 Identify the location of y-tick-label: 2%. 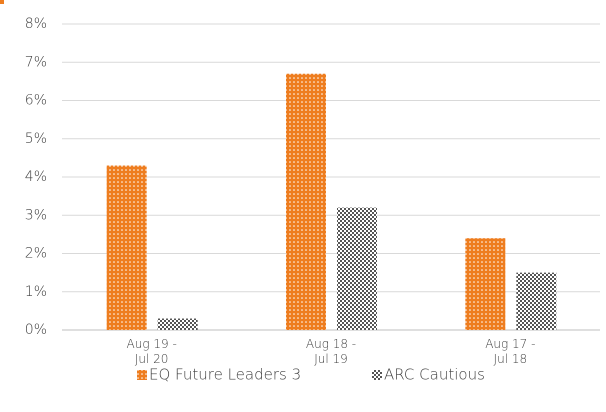
(36, 254).